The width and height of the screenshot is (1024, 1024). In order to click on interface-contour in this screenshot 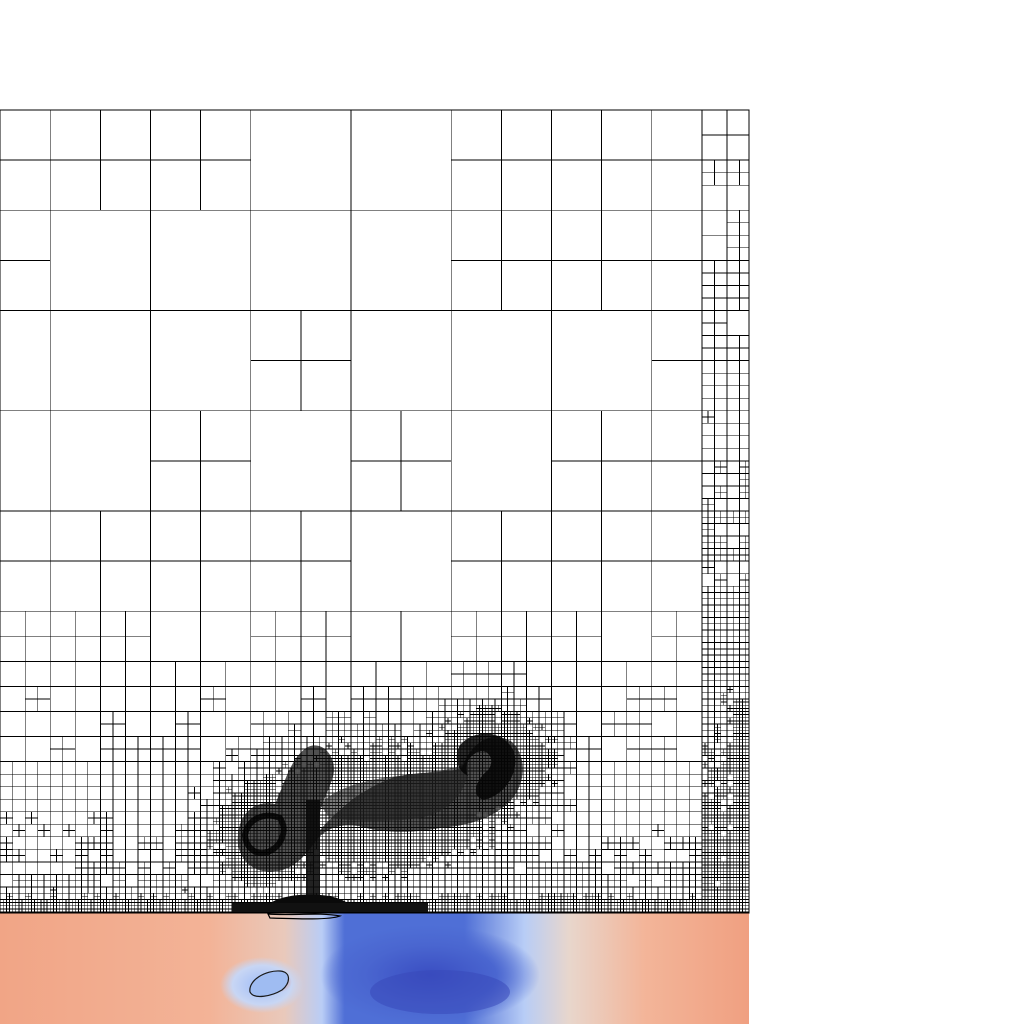, I will do `click(304, 916)`.